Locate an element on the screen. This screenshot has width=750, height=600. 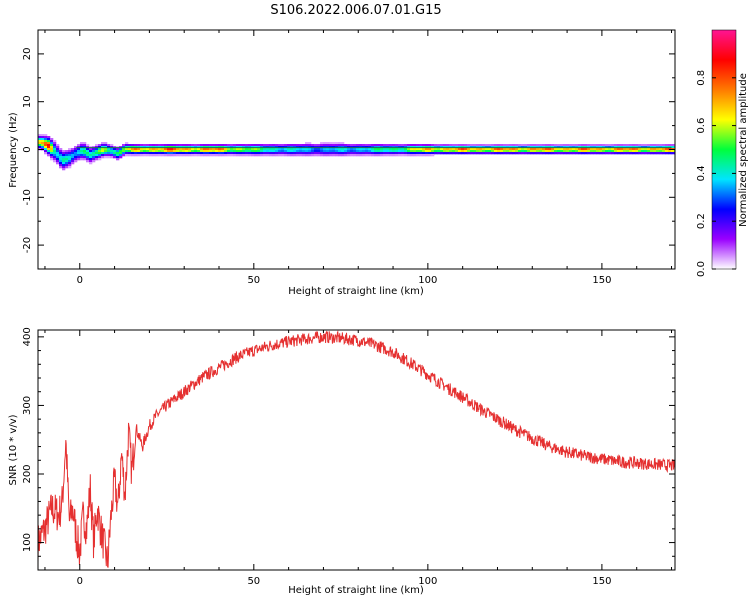
colorbar-tick-label: 0.0 is located at coordinates (701, 269).